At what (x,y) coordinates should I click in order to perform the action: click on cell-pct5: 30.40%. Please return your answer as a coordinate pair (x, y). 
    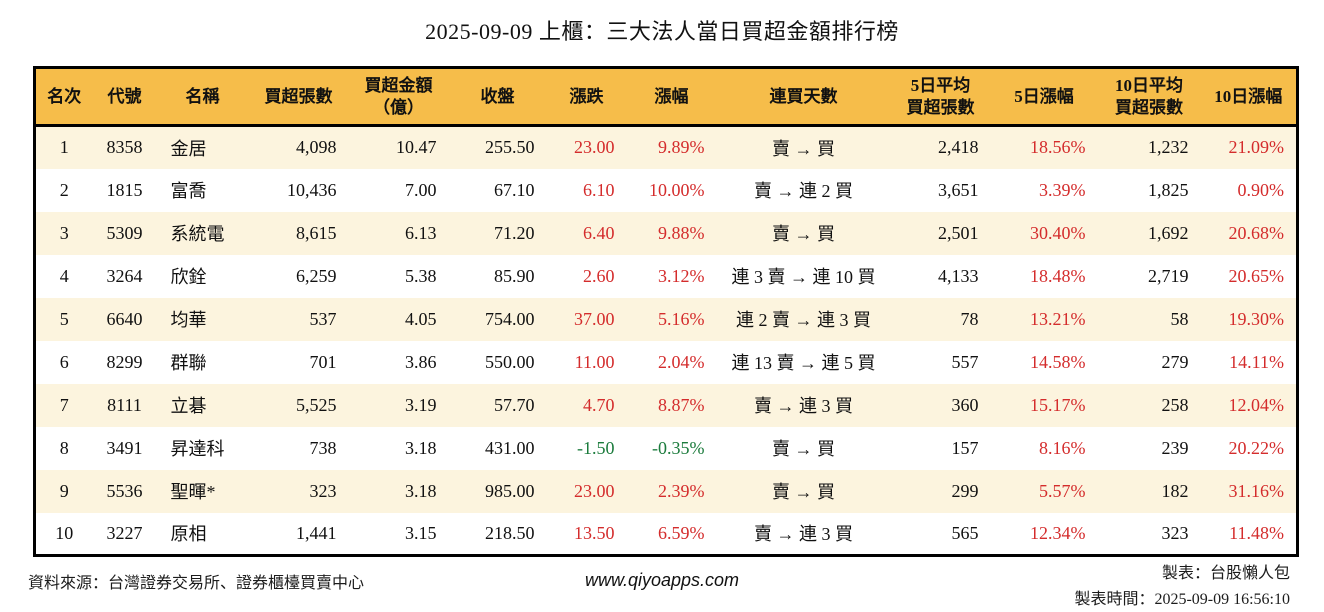
    Looking at the image, I should click on (1058, 232).